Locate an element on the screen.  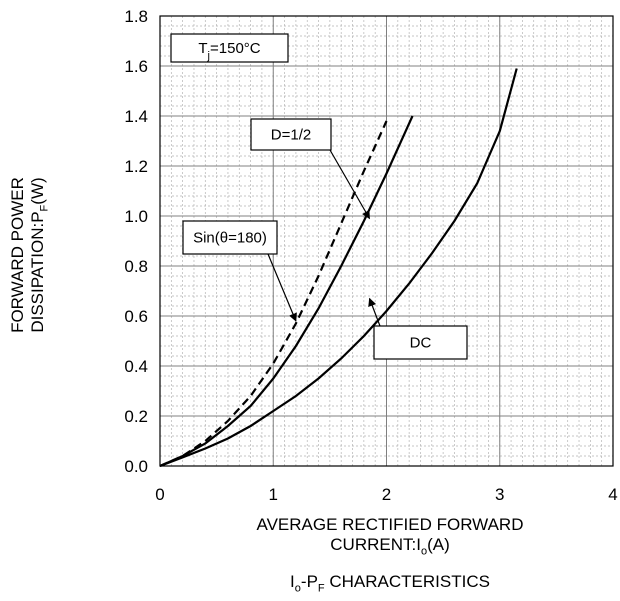
chart-title: Io-PF CHARACTERISTICS is located at coordinates (390, 585).